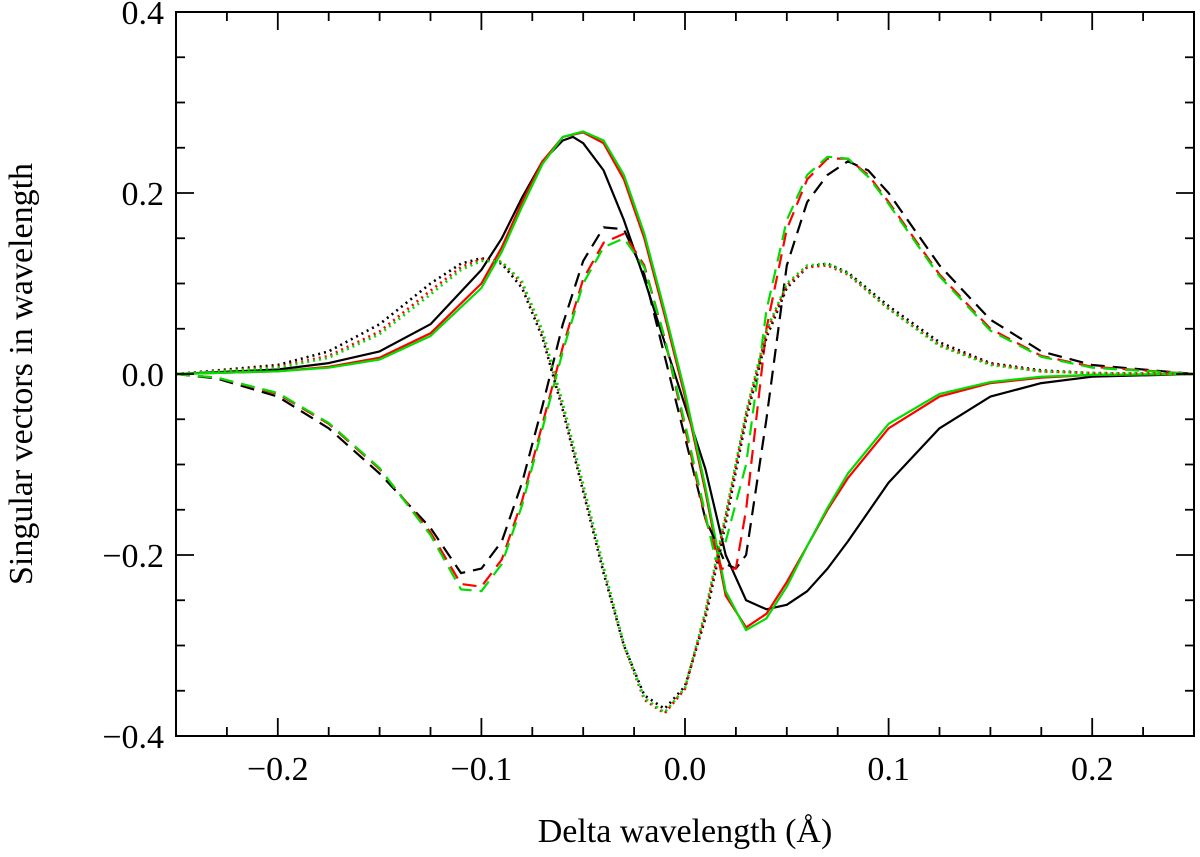 The image size is (1200, 857). What do you see at coordinates (685, 769) in the screenshot?
I see `x-tick-label: 0.0` at bounding box center [685, 769].